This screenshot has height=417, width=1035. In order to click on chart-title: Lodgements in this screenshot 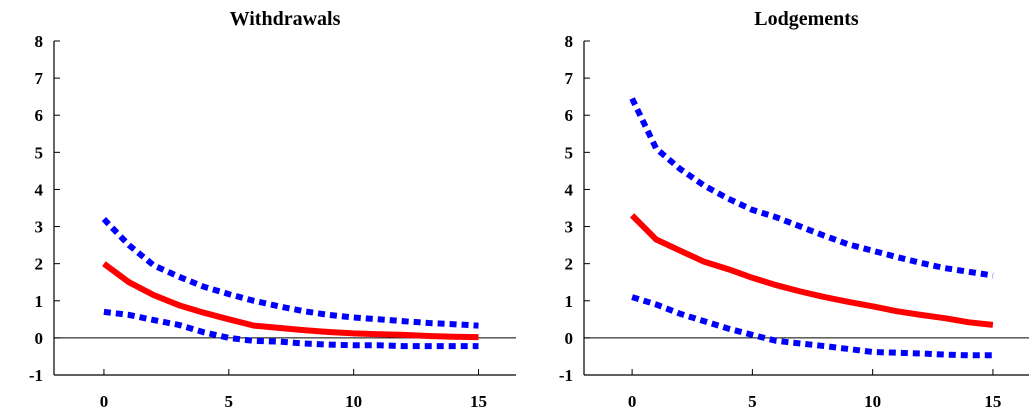, I will do `click(806, 19)`.